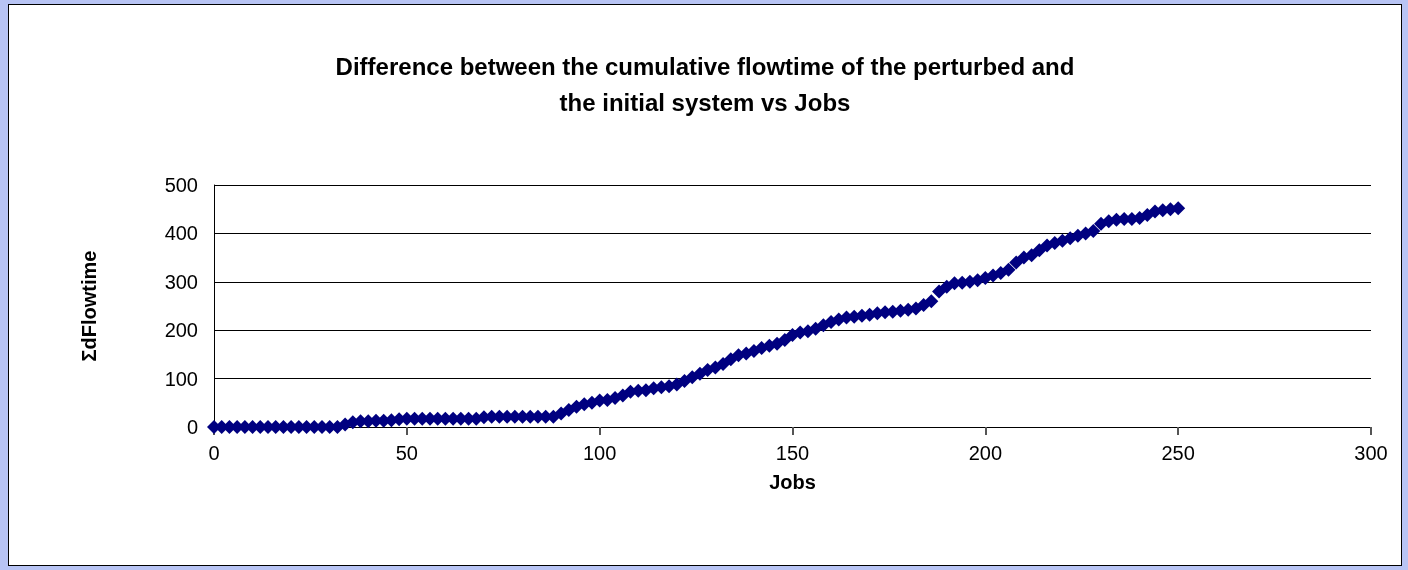 This screenshot has width=1408, height=570. I want to click on x-tick-label: 100, so click(599, 453).